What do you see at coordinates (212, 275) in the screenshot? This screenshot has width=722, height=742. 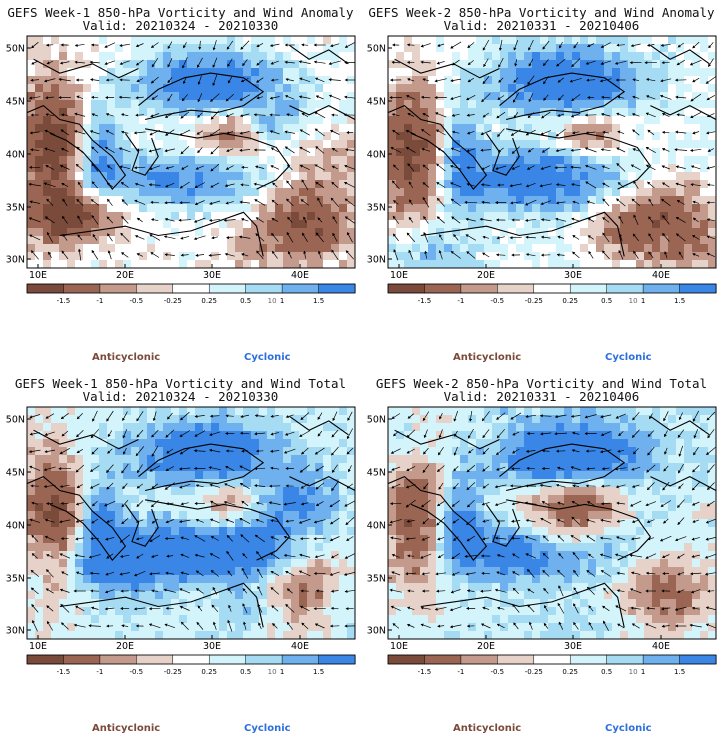 I see `lon-tick-label: 30E` at bounding box center [212, 275].